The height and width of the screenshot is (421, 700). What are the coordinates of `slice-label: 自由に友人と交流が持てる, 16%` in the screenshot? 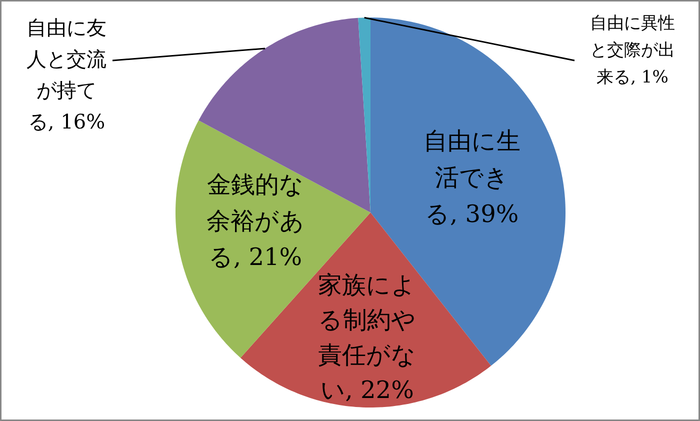 It's located at (66, 75).